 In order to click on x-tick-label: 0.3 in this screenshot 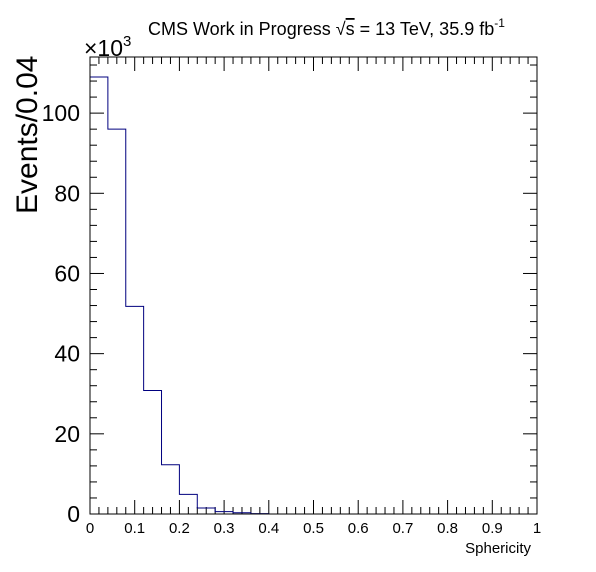, I will do `click(224, 528)`.